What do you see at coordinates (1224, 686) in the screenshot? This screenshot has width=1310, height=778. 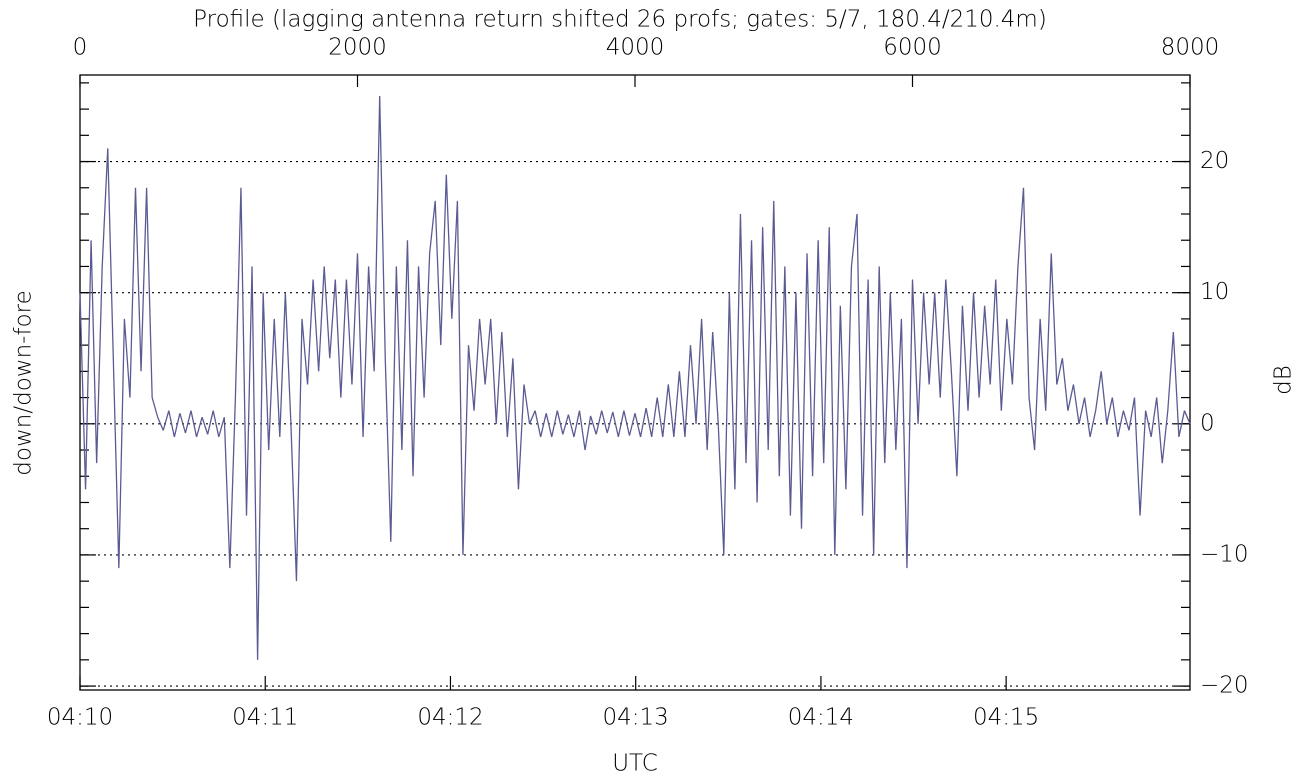 I see `y-tick-label: −20` at bounding box center [1224, 686].